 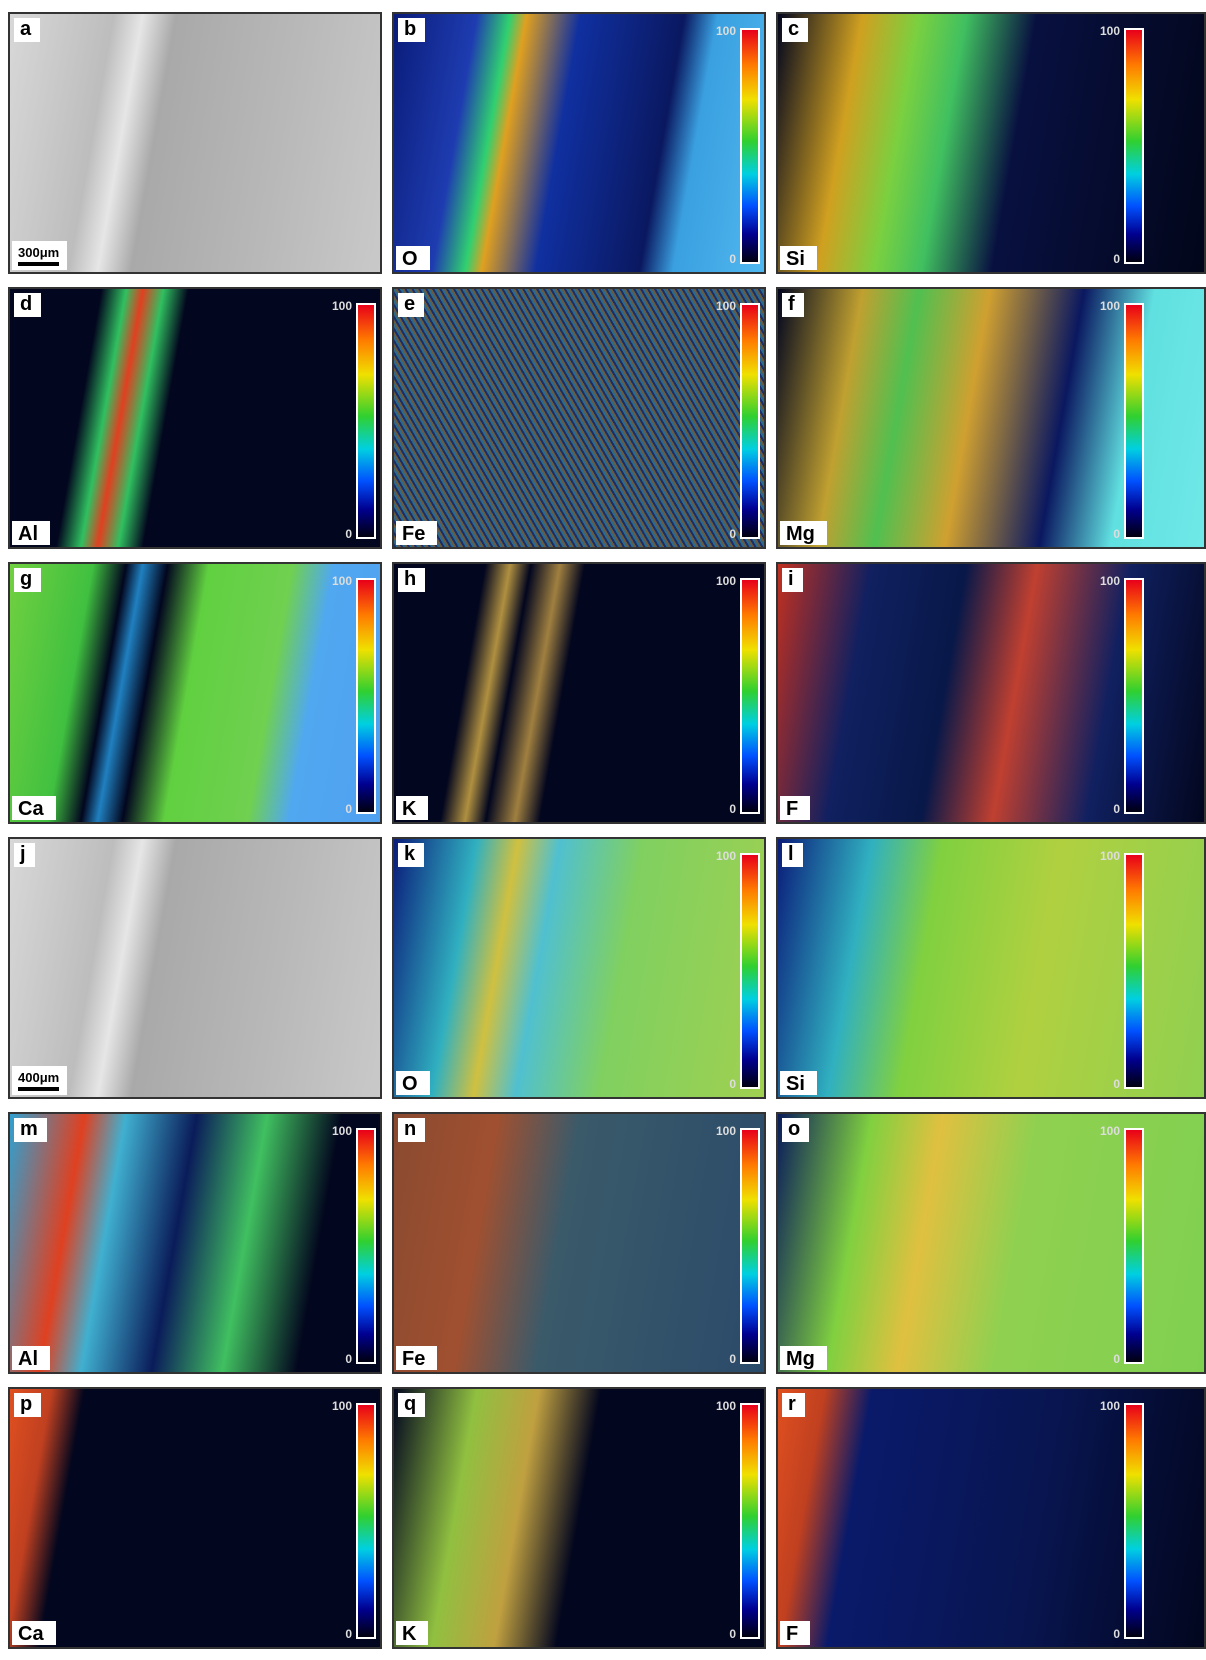 I want to click on panel-letter: e, so click(x=411, y=305).